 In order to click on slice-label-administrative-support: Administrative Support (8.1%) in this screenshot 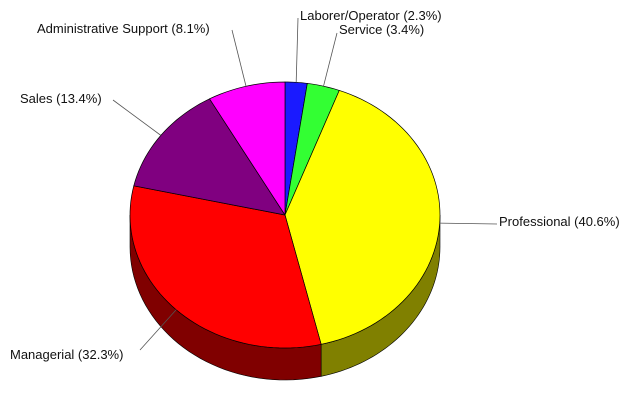, I will do `click(123, 28)`.